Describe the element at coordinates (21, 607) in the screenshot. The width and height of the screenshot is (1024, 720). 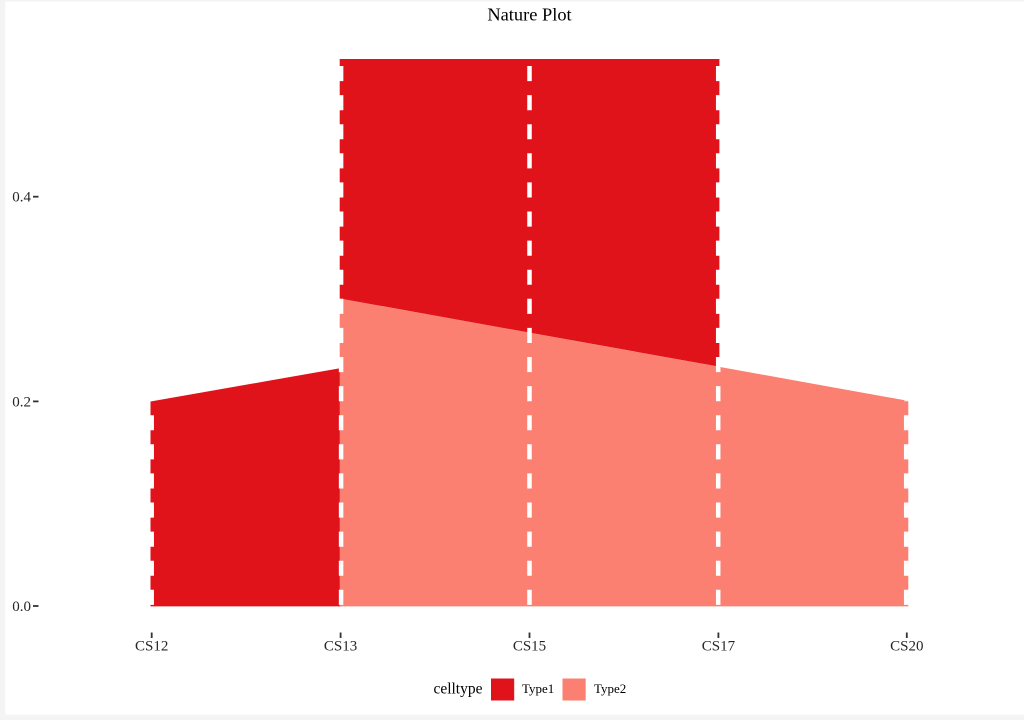
I see `svg-text: 0.0` at that location.